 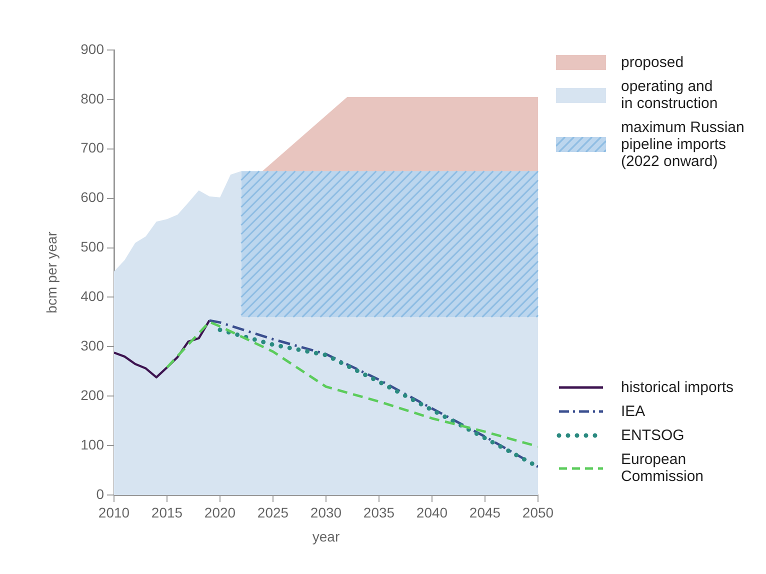 I want to click on y-tick-label: 600, so click(x=92, y=197).